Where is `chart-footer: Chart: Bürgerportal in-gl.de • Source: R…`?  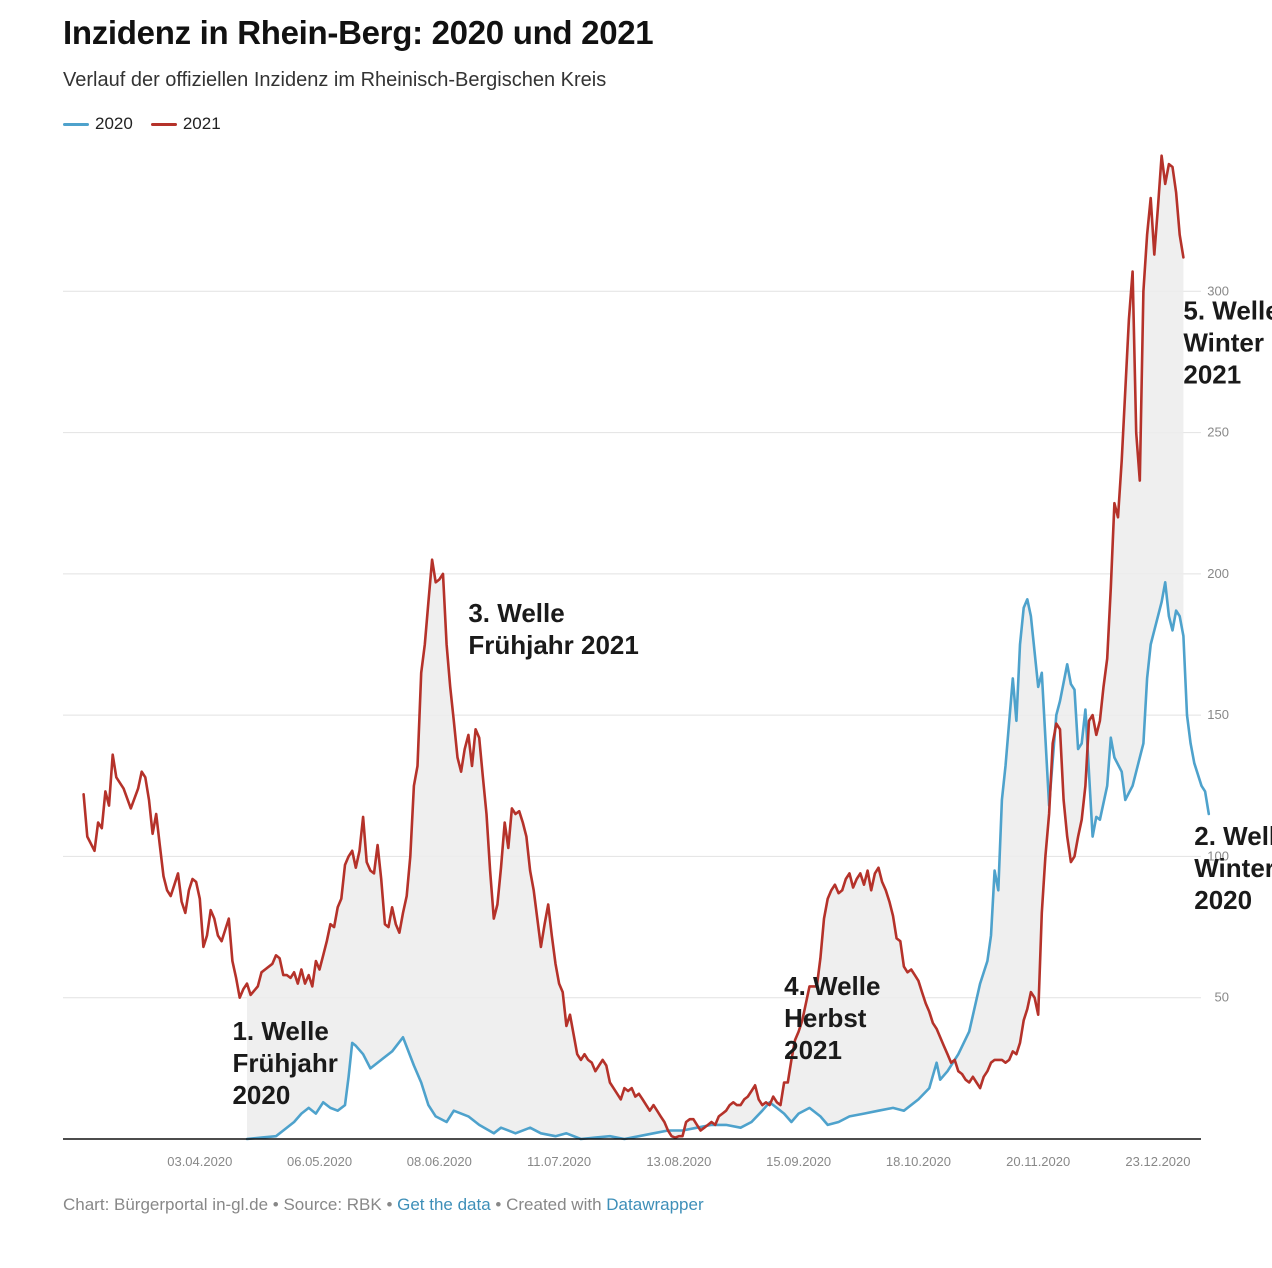
chart-footer: Chart: Bürgerportal in-gl.de • Source: R… is located at coordinates (383, 1205).